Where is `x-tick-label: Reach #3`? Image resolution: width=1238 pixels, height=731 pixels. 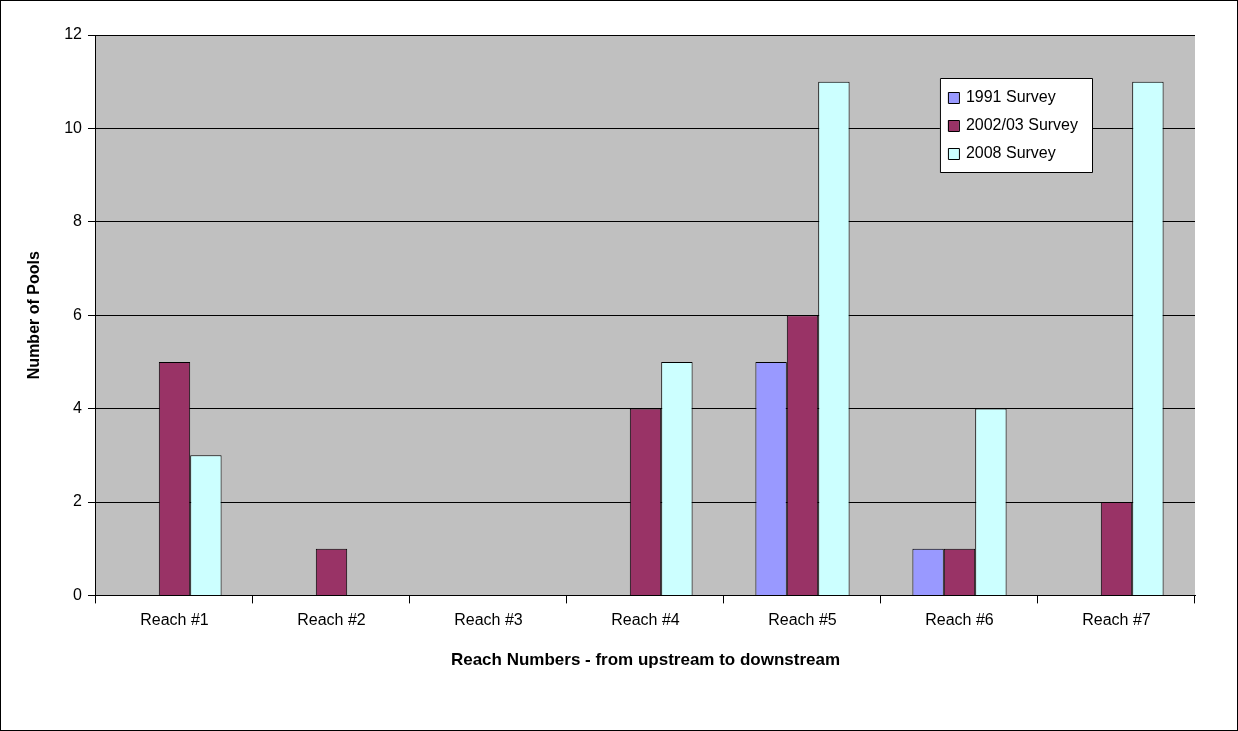 x-tick-label: Reach #3 is located at coordinates (488, 620).